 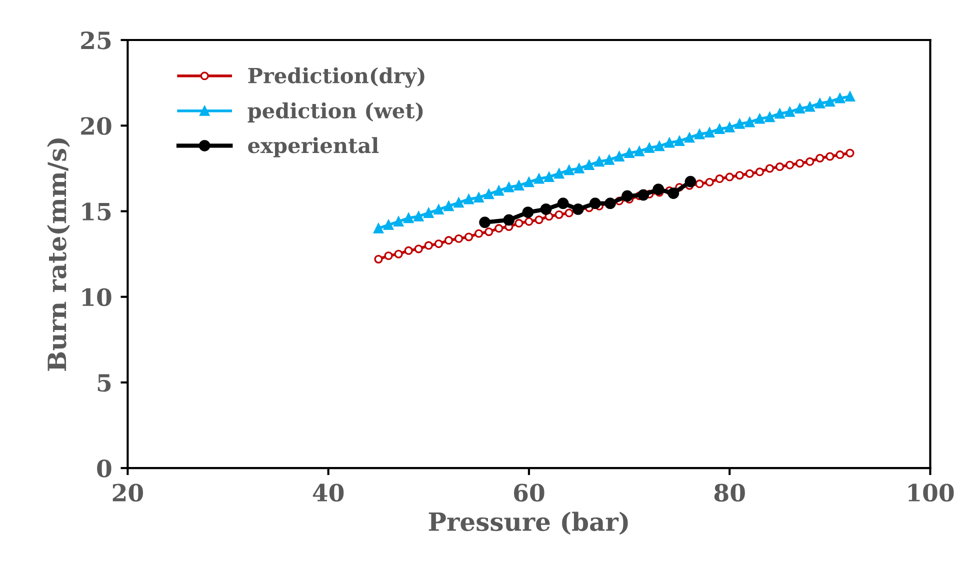 What do you see at coordinates (529, 493) in the screenshot?
I see `x-tick-label: 60` at bounding box center [529, 493].